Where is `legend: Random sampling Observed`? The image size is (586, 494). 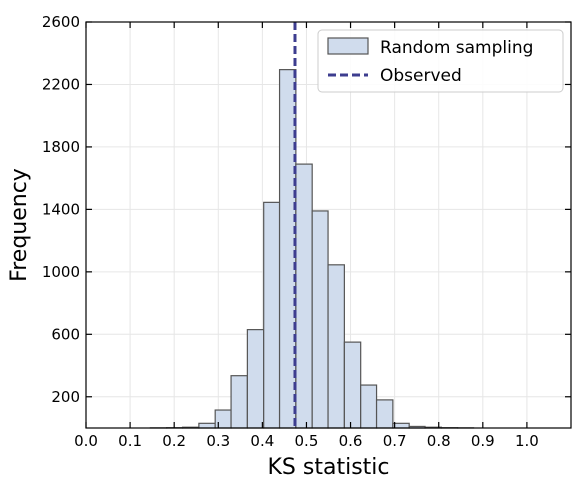
legend: Random sampling Observed is located at coordinates (440, 61).